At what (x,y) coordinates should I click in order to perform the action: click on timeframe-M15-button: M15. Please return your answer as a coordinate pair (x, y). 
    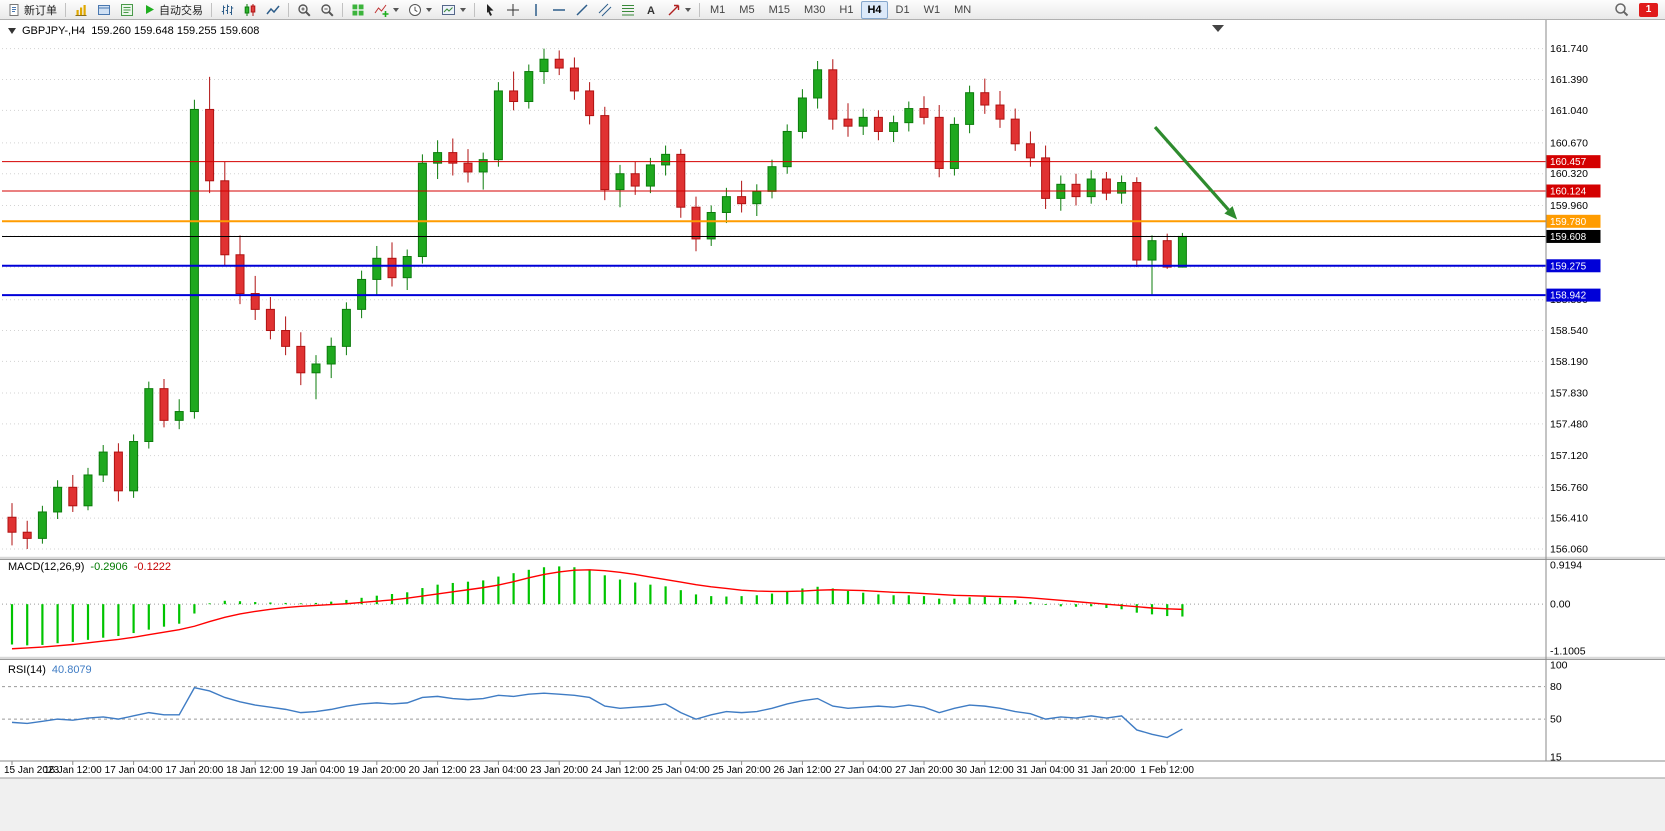
    Looking at the image, I should click on (779, 9).